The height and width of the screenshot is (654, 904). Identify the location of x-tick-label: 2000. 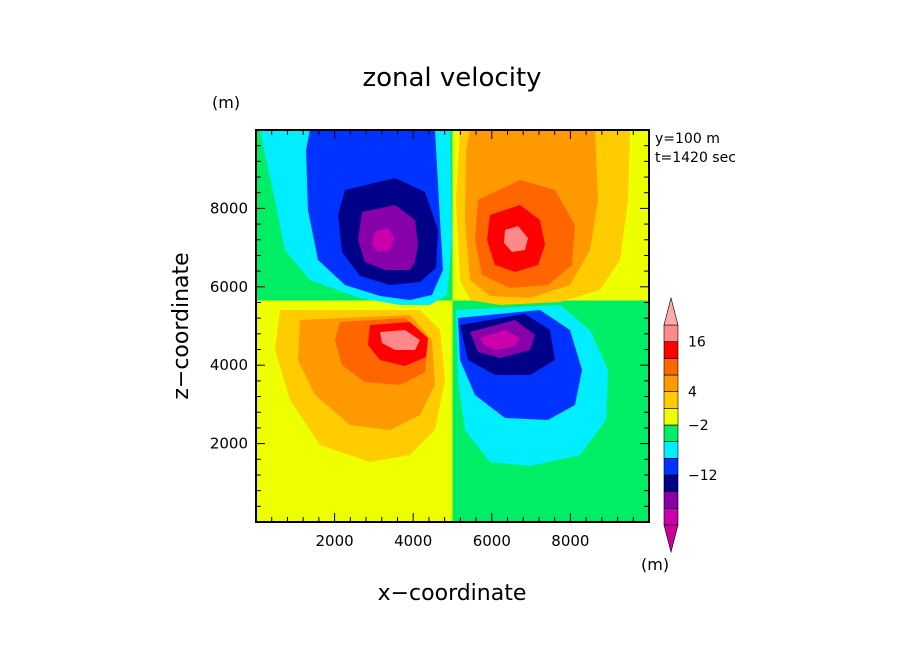
(335, 541).